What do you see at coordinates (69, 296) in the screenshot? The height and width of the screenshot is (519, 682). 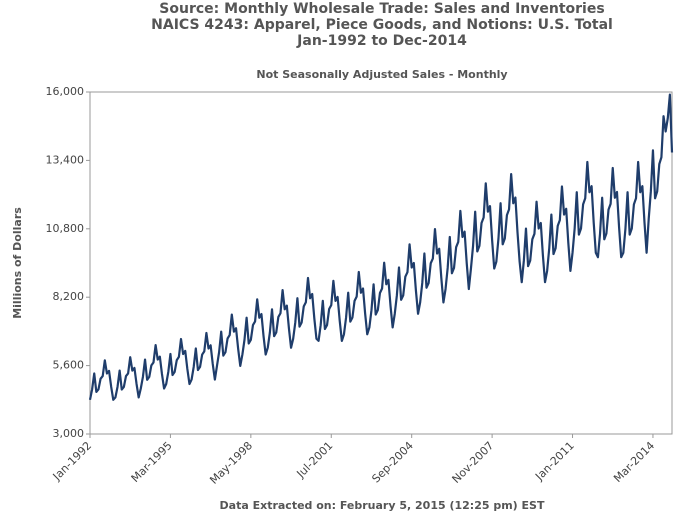 I see `y-tick-label: 8,200` at bounding box center [69, 296].